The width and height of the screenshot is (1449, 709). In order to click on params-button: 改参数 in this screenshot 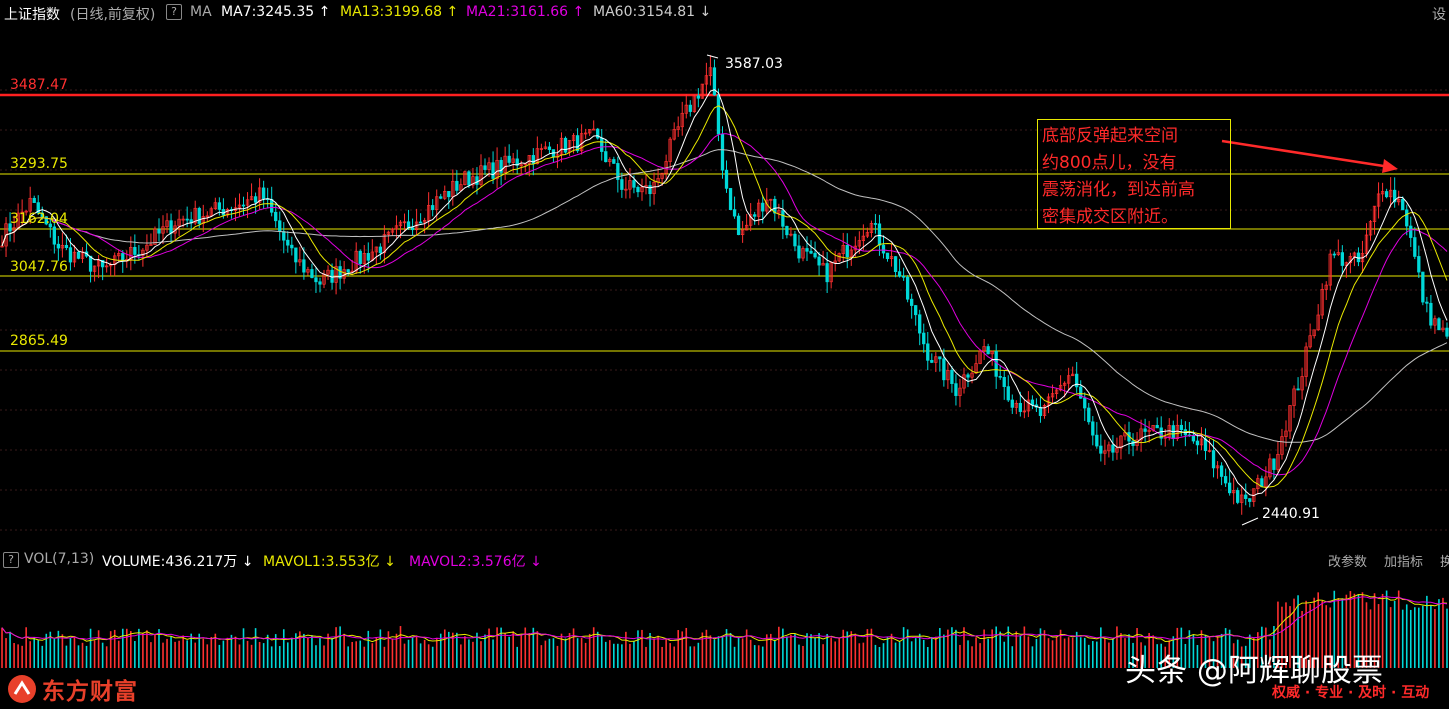, I will do `click(1348, 562)`.